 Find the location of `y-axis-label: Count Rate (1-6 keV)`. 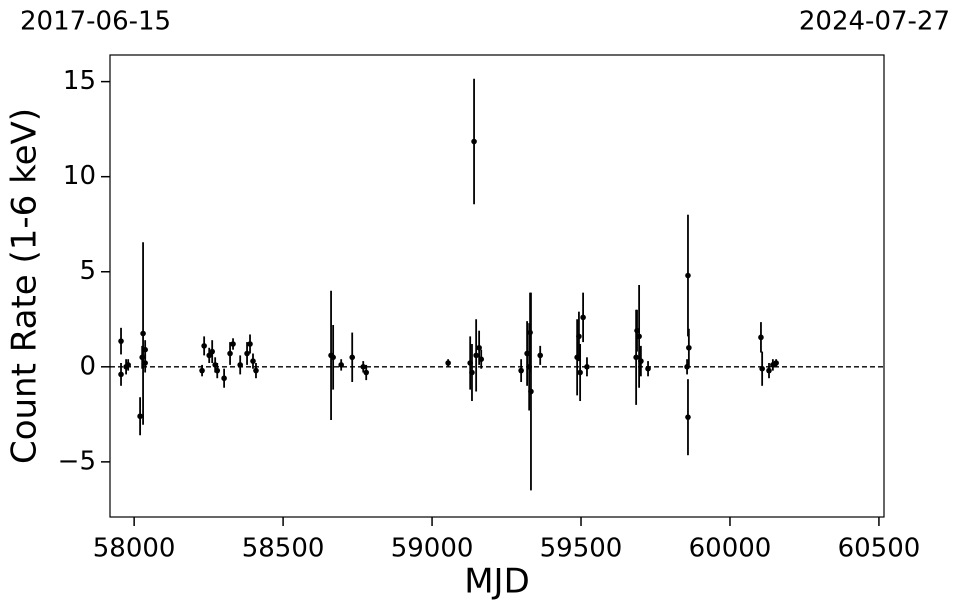

y-axis-label: Count Rate (1-6 keV) is located at coordinates (25, 286).